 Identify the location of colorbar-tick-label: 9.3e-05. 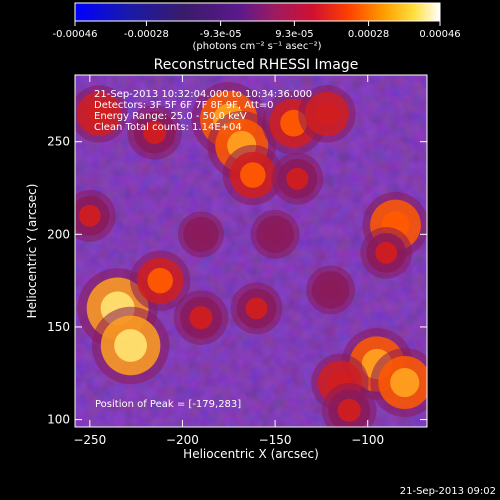
(294, 34).